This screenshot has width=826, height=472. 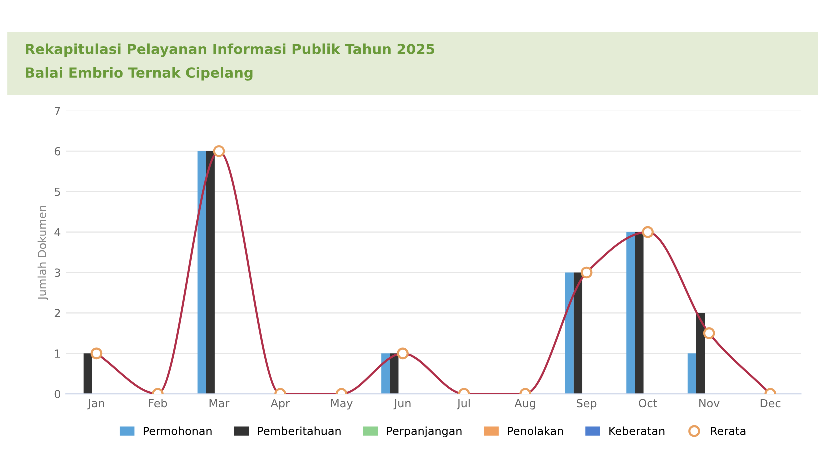 I want to click on y-tick-label: 5, so click(x=57, y=192).